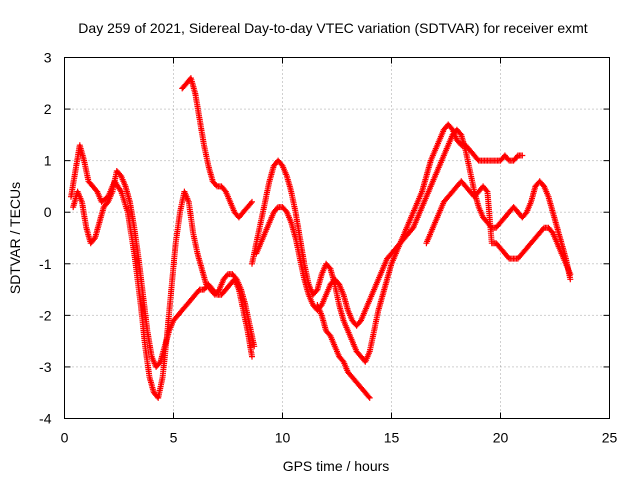  Describe the element at coordinates (283, 438) in the screenshot. I see `x-tick-label-2: 10` at that location.